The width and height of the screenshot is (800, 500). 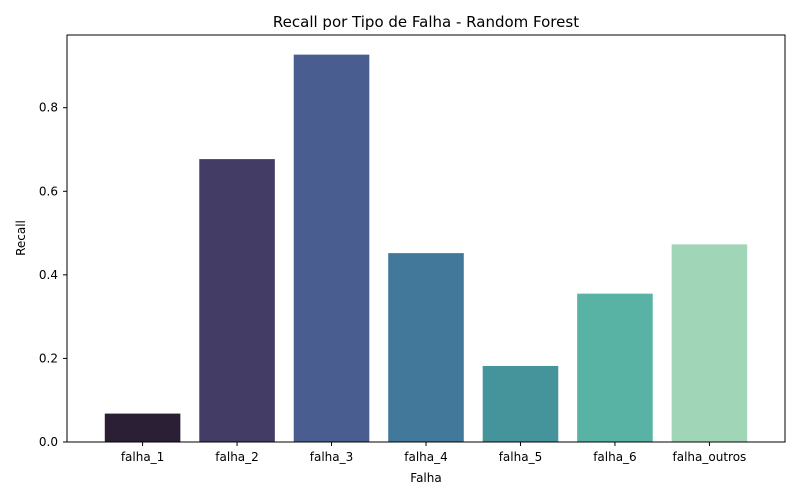 I want to click on y-tick-label: 0.0, so click(x=48, y=442).